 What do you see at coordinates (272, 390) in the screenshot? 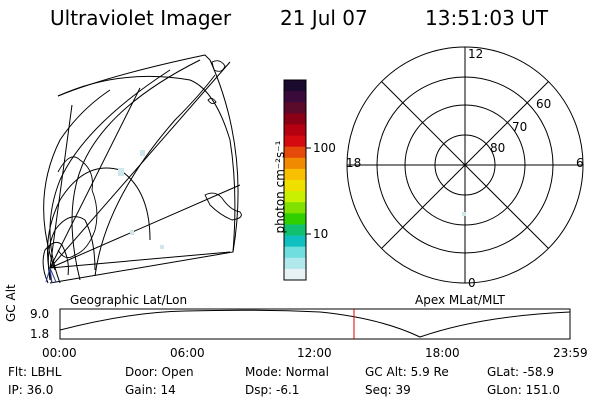
I see `status-dsp: Dsp: -6.1` at bounding box center [272, 390].